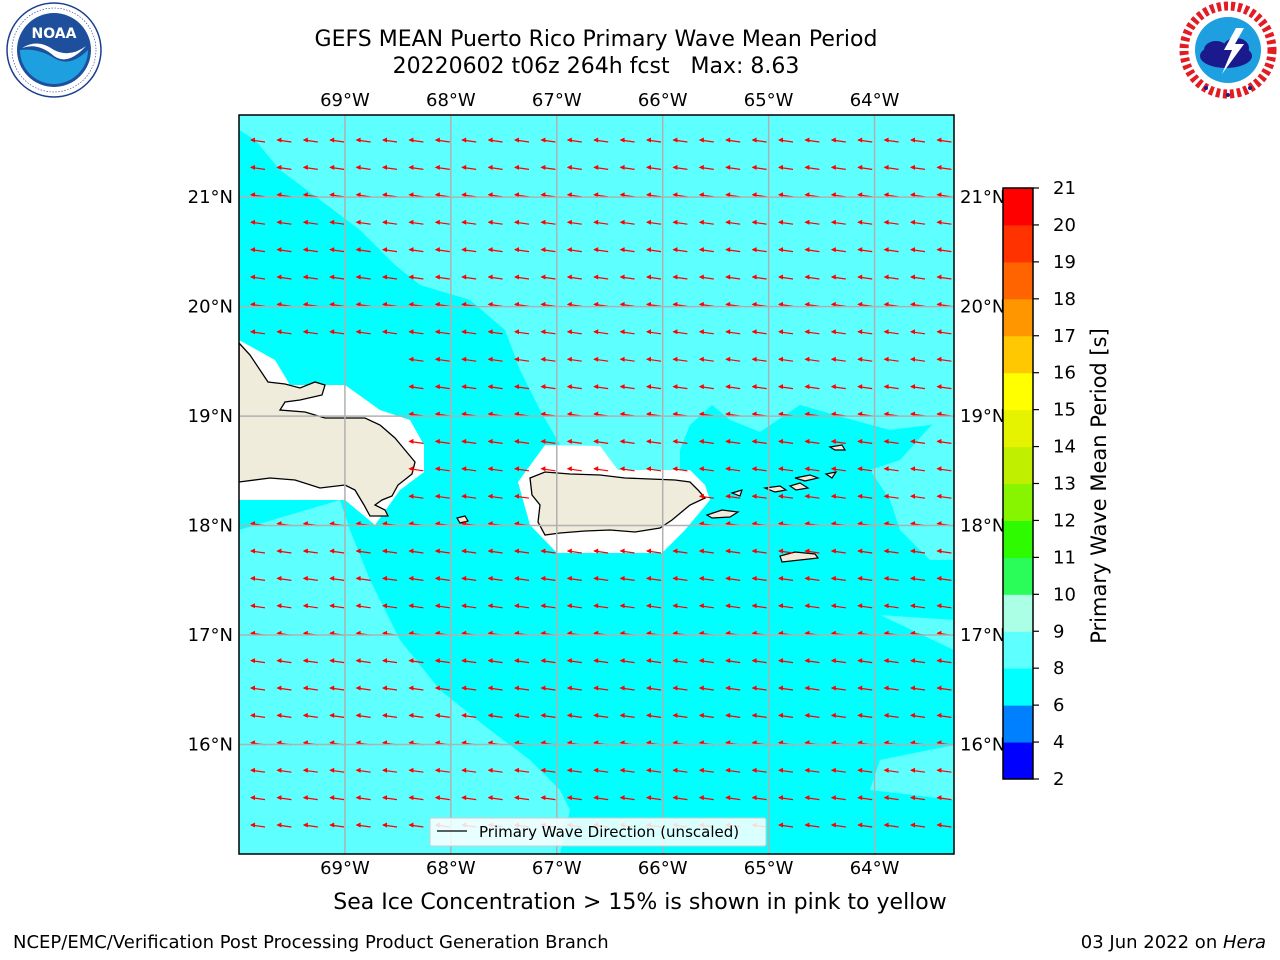  What do you see at coordinates (1064, 188) in the screenshot?
I see `colorbar-tick-label: 21` at bounding box center [1064, 188].